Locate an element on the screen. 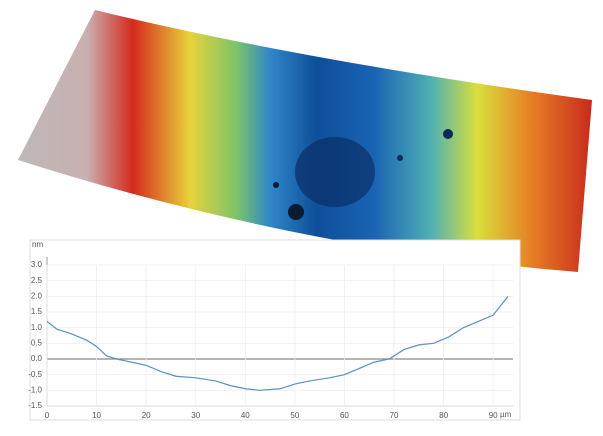  y-tick-label: -1.0 is located at coordinates (35, 389).